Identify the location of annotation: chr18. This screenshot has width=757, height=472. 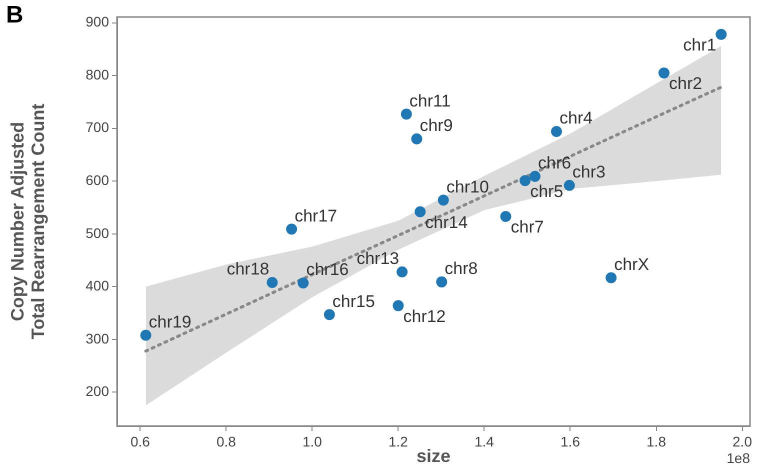
(248, 269).